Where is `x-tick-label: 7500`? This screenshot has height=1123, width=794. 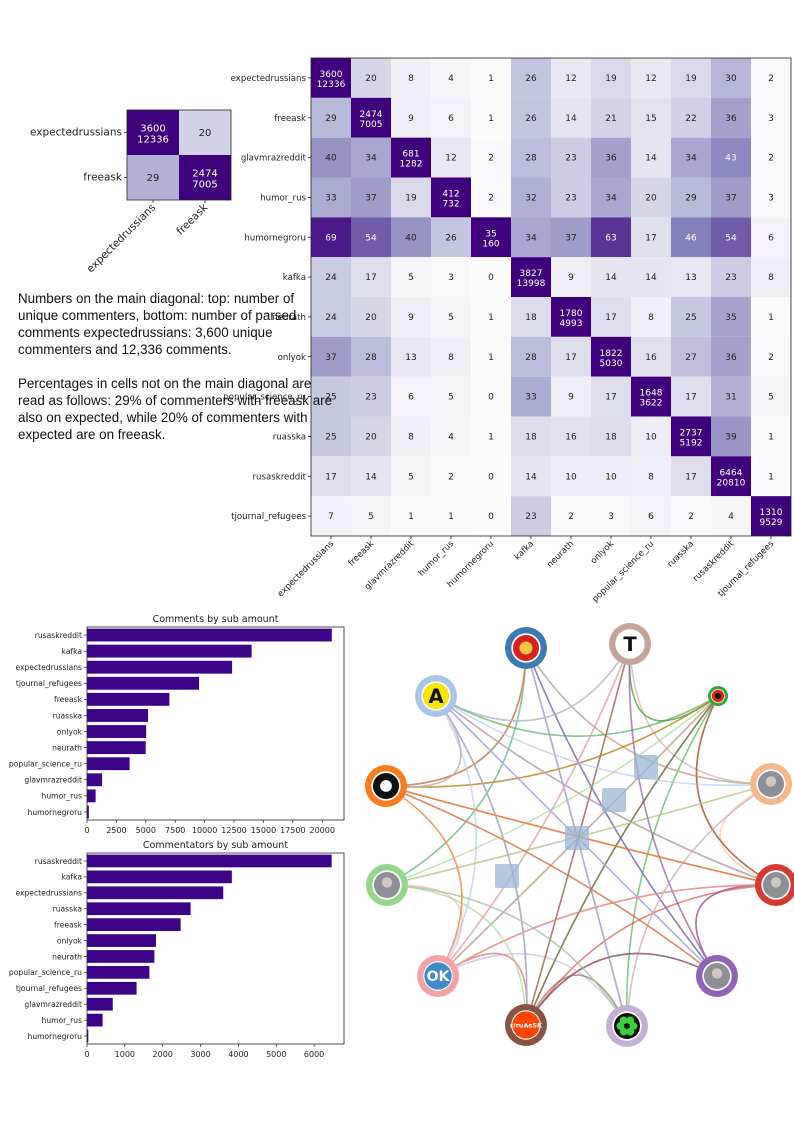 x-tick-label: 7500 is located at coordinates (175, 830).